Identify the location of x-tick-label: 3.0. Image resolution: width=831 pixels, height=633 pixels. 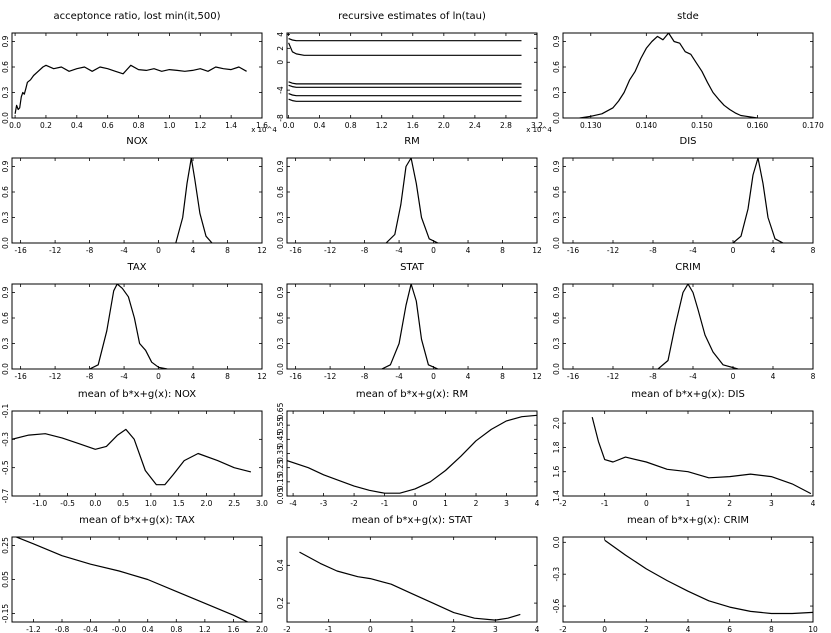
(262, 503).